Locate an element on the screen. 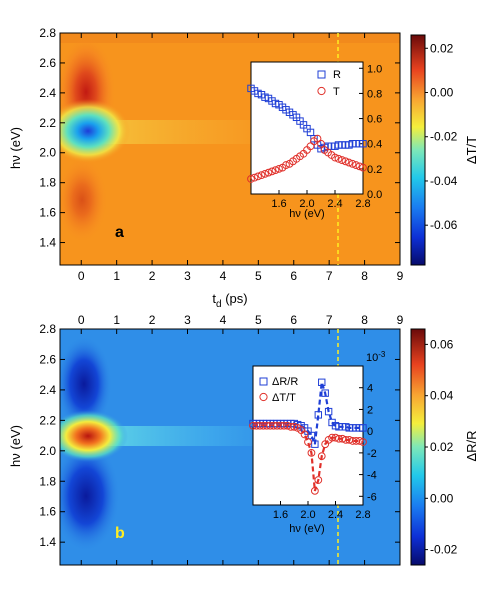 The height and width of the screenshot is (589, 491). inset-x-tick-label: 2.8 is located at coordinates (362, 515).